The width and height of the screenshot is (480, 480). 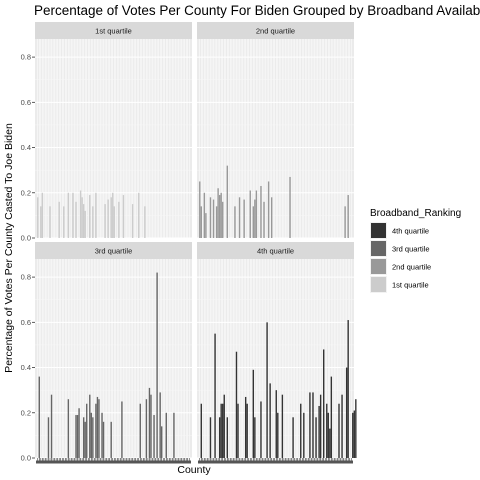 I want to click on legend-label: 4th quartile, so click(x=410, y=231).